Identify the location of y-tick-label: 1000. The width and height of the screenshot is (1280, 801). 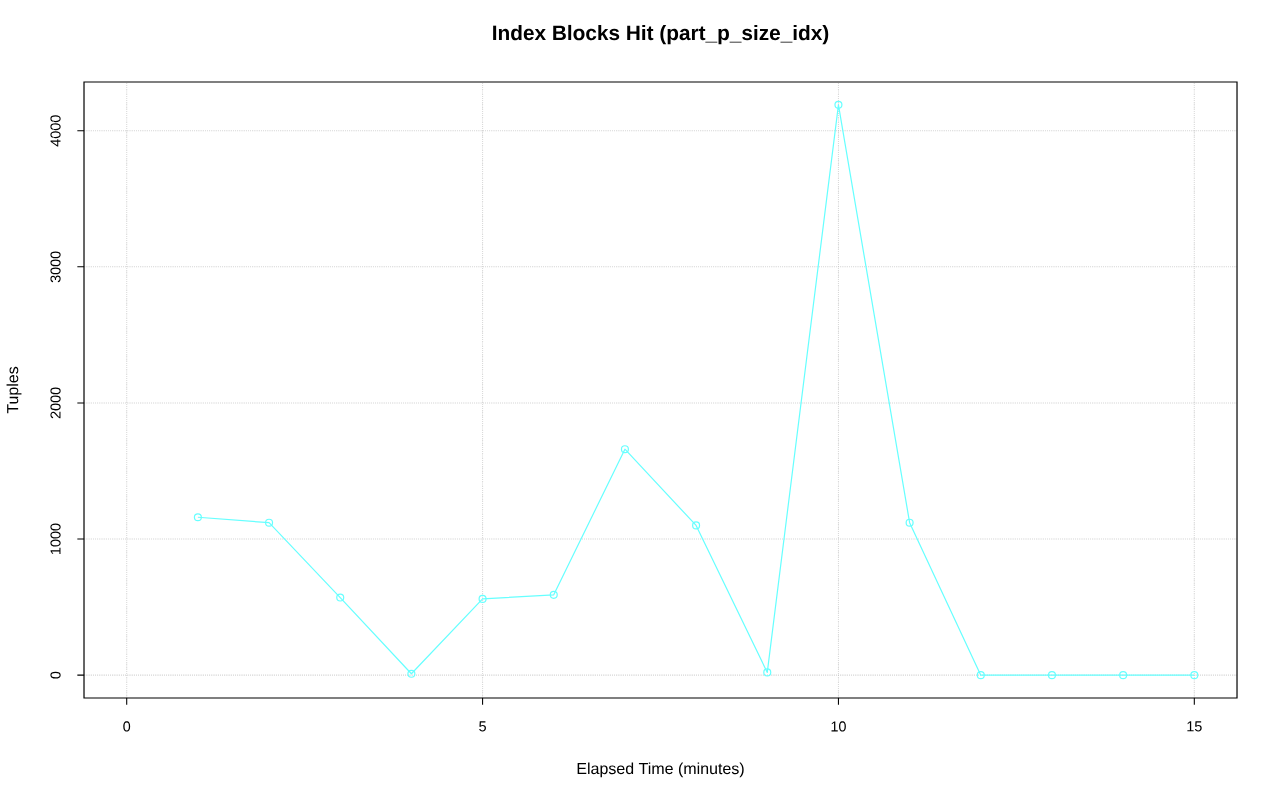
(55, 538).